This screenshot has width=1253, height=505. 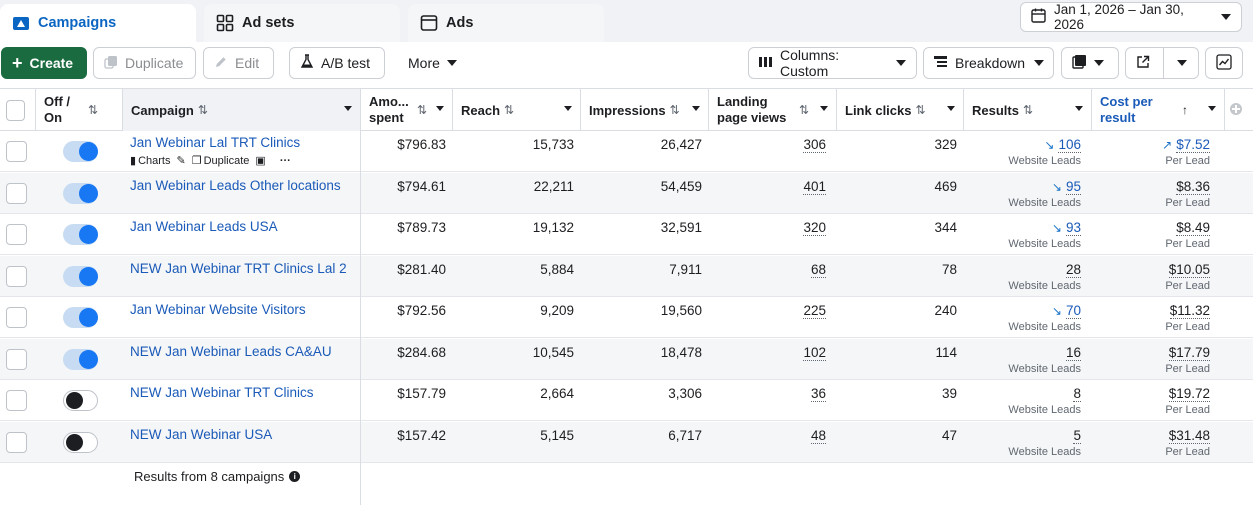 What do you see at coordinates (162, 110) in the screenshot?
I see `col-label: Campaign` at bounding box center [162, 110].